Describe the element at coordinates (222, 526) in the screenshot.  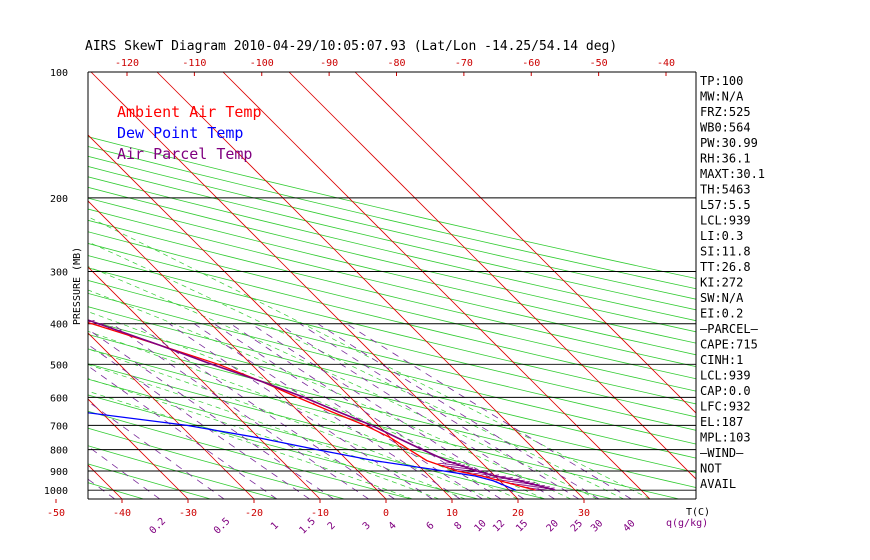
I see `mixing-ratio-tick-label: 0.5` at that location.